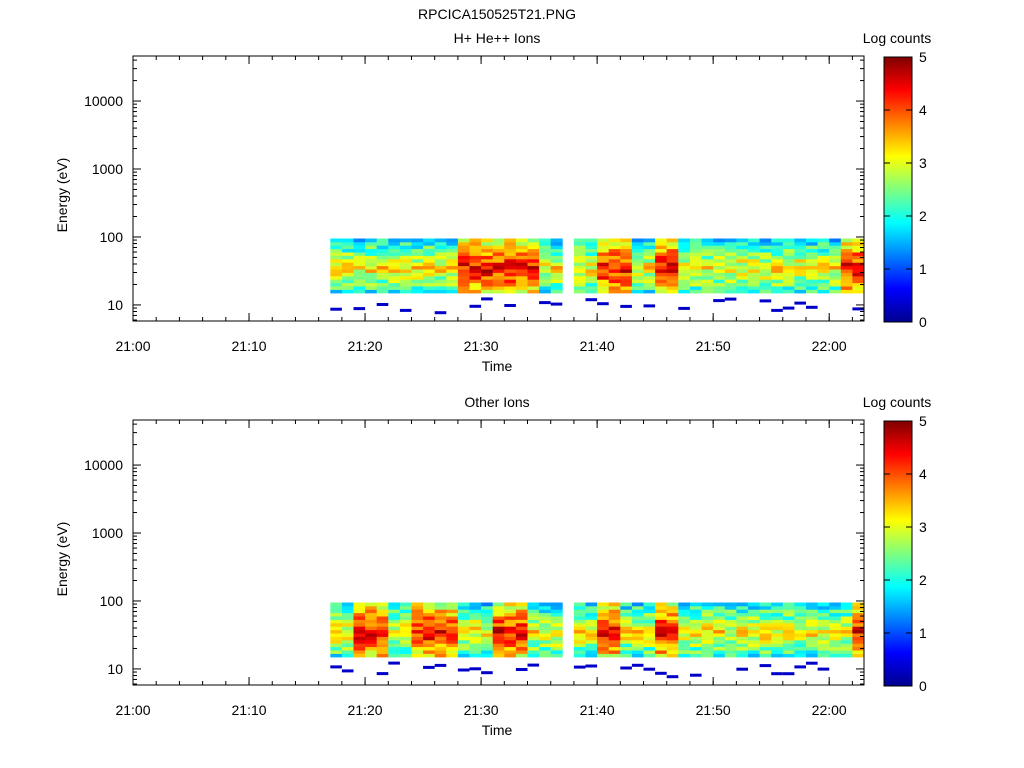 This screenshot has height=768, width=1024. Describe the element at coordinates (597, 346) in the screenshot. I see `x-tick-label: 21:40` at that location.